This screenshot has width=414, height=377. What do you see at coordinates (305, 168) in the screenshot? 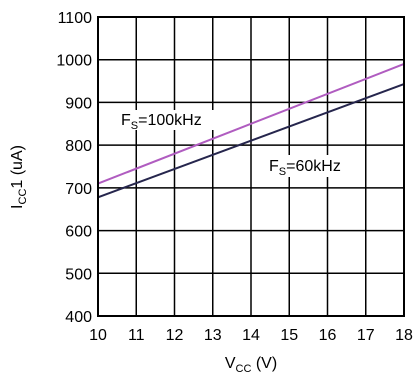
I see `series-label-60khz: FS=60kHz` at bounding box center [305, 168].